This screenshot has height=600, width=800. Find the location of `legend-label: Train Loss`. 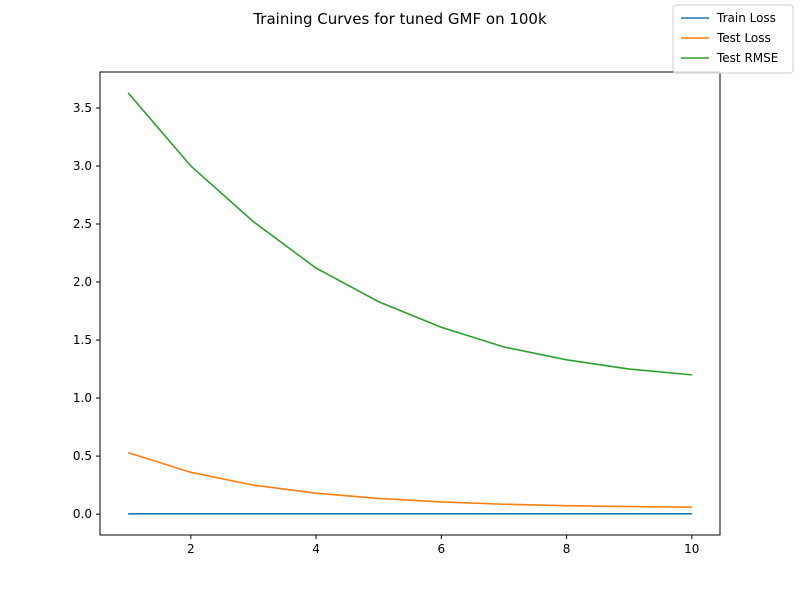

legend-label: Train Loss is located at coordinates (746, 18).